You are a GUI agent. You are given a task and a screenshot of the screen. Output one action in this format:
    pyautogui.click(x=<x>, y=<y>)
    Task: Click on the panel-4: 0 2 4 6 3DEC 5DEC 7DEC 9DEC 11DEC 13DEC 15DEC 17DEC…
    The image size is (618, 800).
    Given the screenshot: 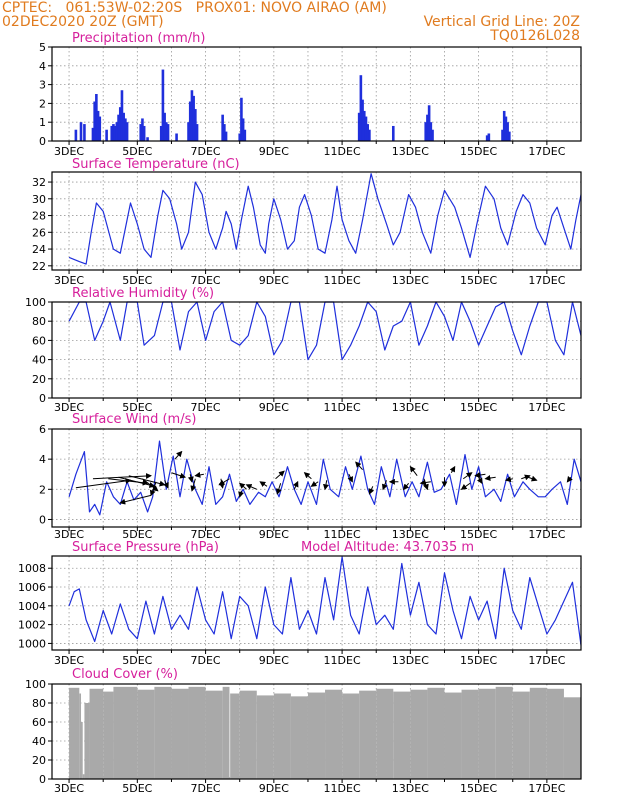 What is the action you would take?
    pyautogui.click(x=310, y=476)
    